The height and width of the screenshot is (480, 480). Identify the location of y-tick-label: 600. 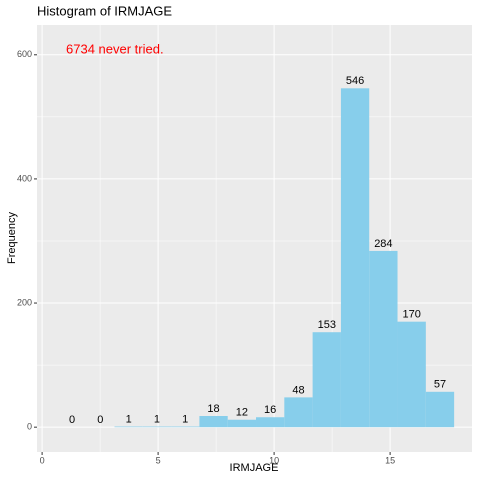
(24, 54).